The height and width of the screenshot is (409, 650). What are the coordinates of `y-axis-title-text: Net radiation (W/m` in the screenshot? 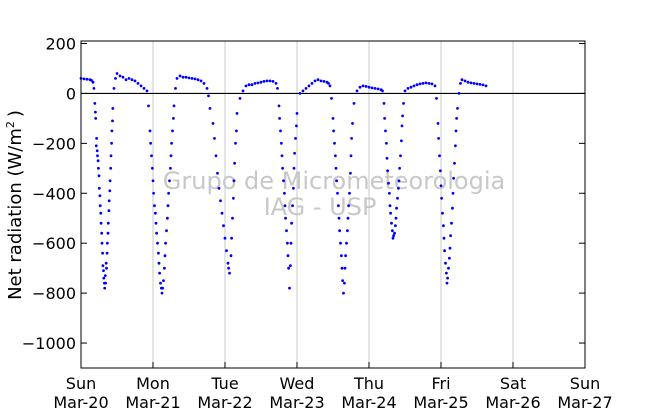 It's located at (15, 214).